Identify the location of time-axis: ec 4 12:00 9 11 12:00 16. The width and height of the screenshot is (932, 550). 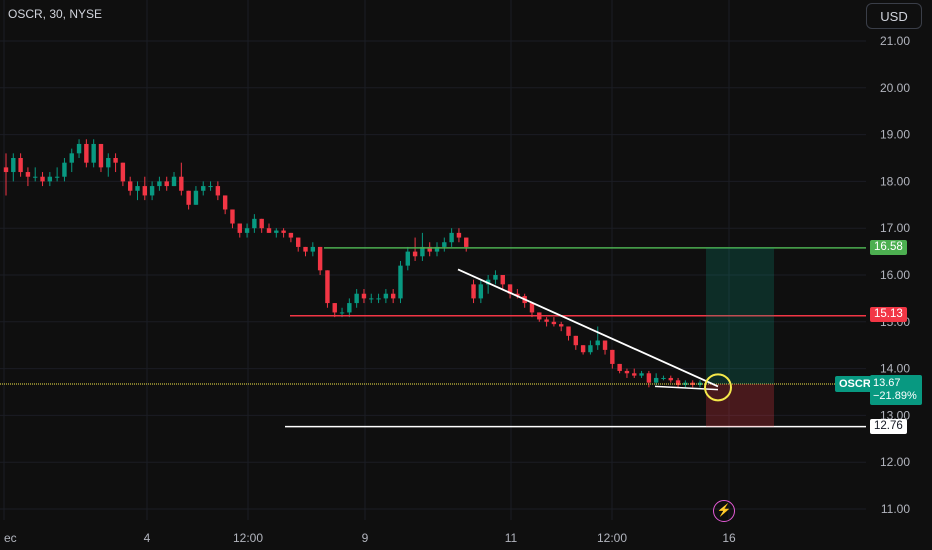
(370, 538).